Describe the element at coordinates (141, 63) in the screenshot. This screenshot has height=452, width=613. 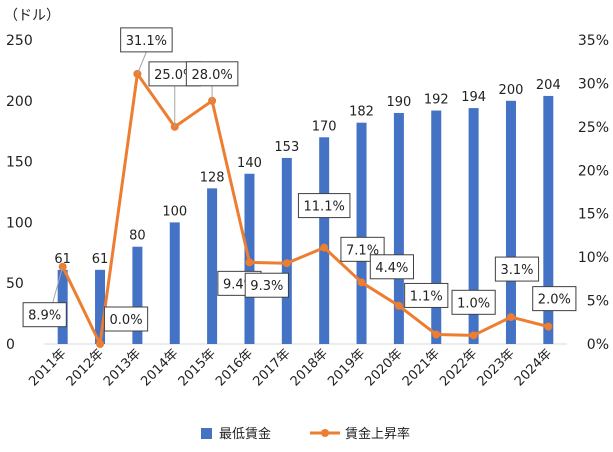
I see `callout-leader` at that location.